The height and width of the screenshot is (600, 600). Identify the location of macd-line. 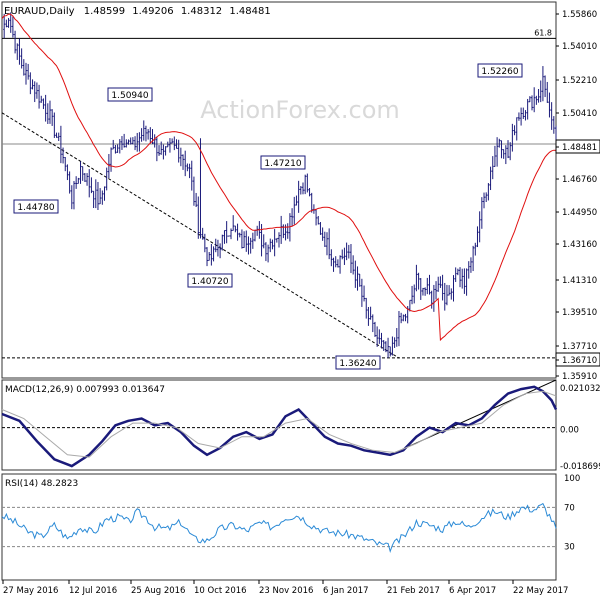
(279, 426).